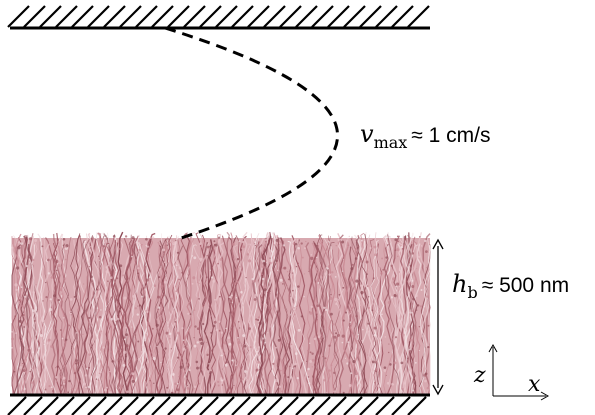 The height and width of the screenshot is (415, 595). I want to click on top-wall-hatching, so click(218, 16).